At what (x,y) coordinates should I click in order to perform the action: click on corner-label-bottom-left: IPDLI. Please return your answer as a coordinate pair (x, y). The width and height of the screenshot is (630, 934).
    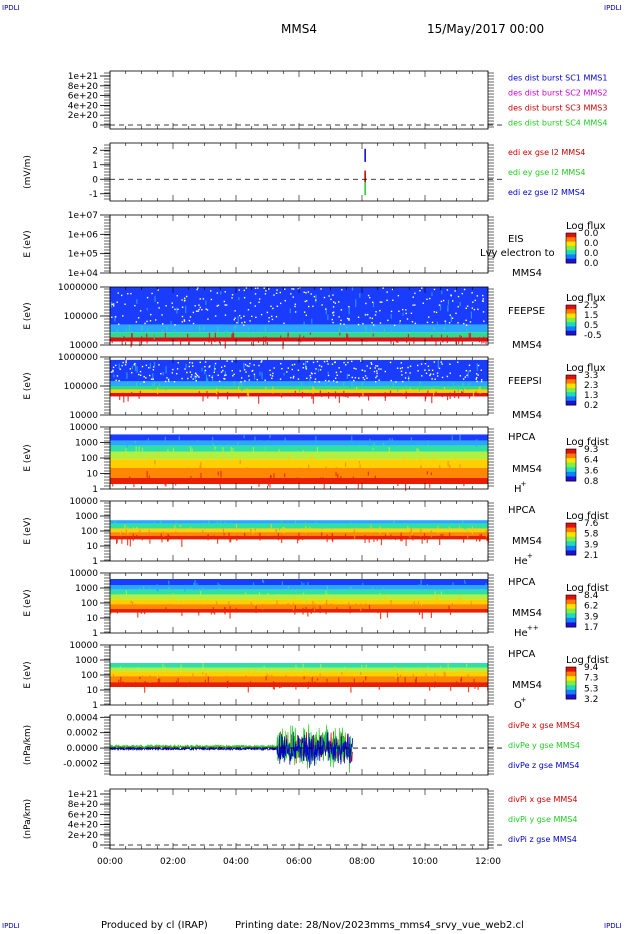
    Looking at the image, I should click on (11, 926).